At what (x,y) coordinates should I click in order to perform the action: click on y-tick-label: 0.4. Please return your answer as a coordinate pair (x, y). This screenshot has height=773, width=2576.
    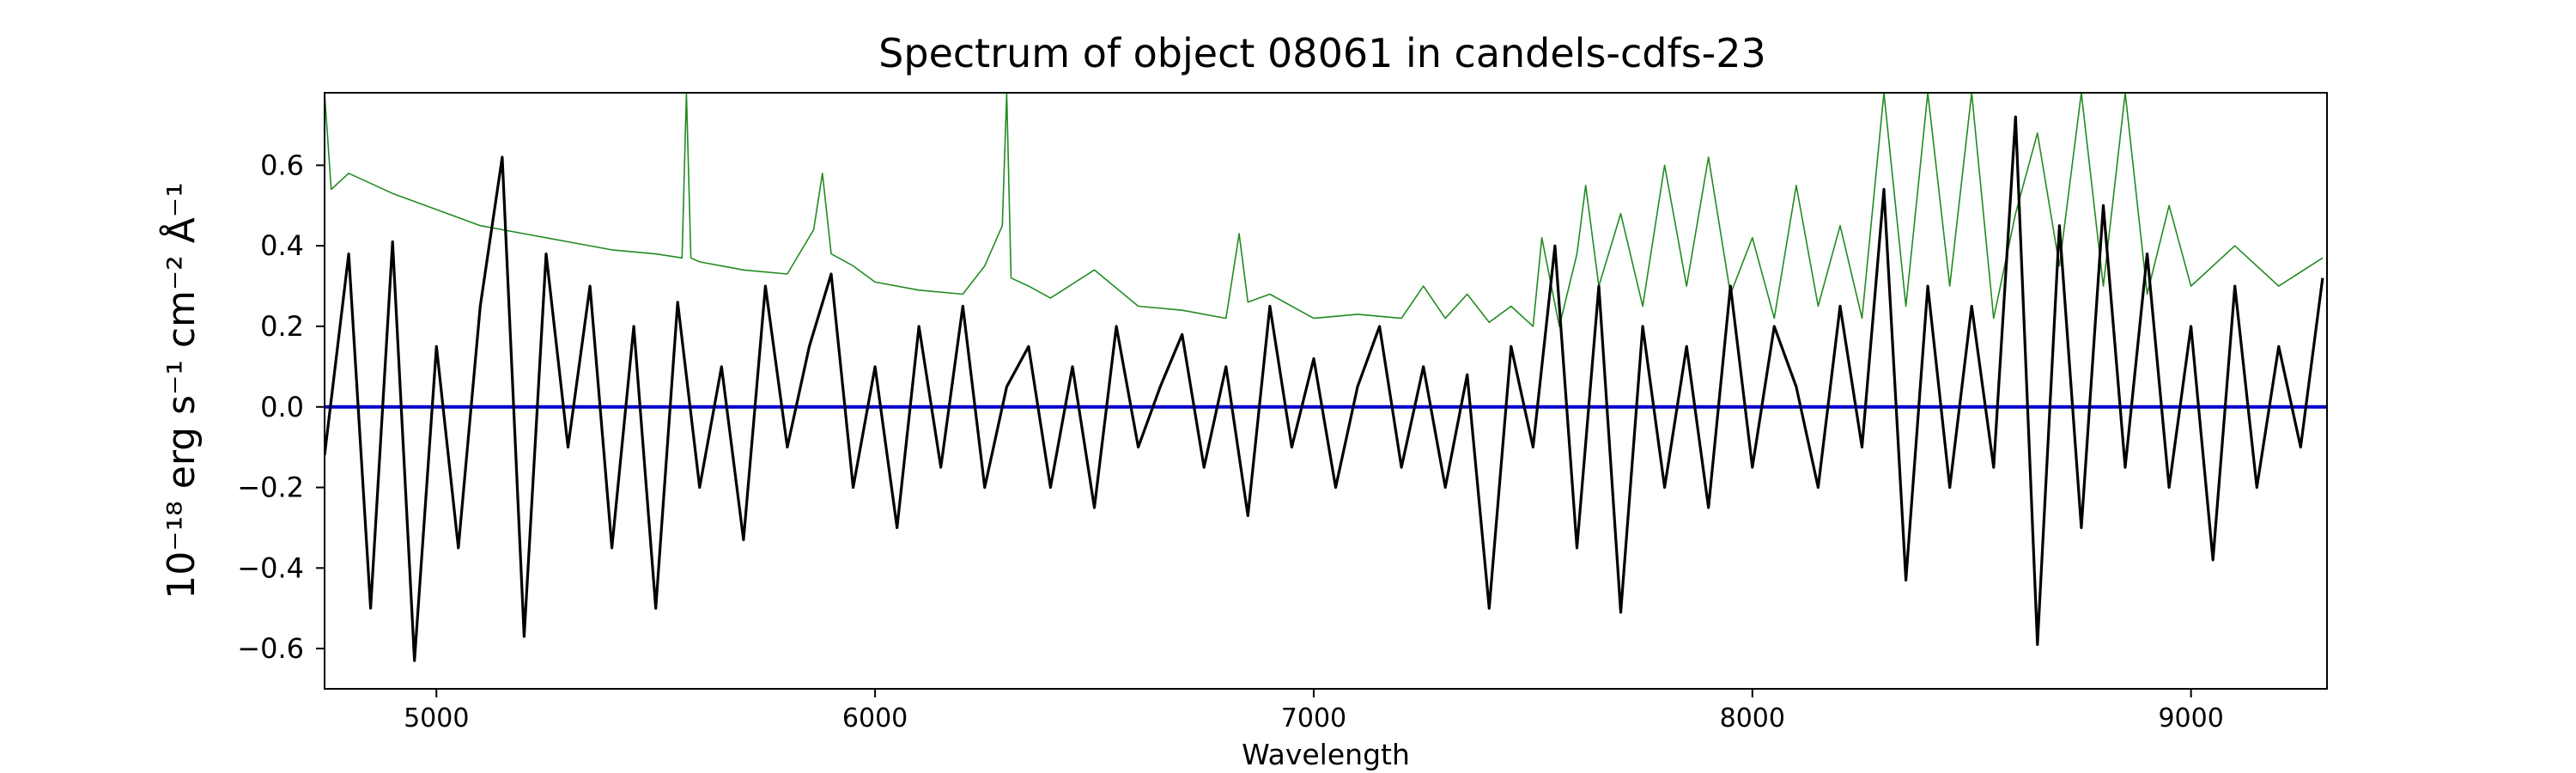
    Looking at the image, I should click on (282, 245).